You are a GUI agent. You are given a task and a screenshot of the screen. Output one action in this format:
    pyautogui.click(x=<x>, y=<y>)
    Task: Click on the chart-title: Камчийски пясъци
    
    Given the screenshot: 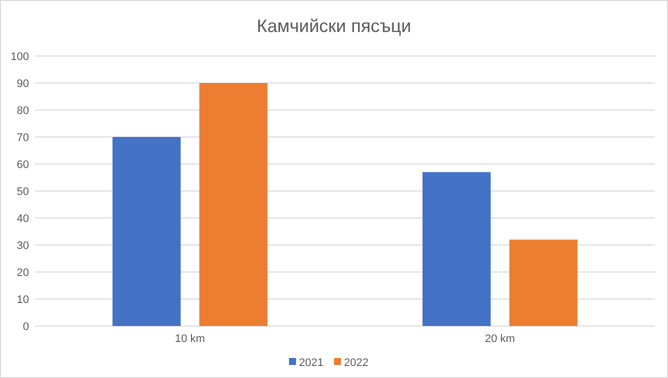 What is the action you would take?
    pyautogui.click(x=334, y=26)
    